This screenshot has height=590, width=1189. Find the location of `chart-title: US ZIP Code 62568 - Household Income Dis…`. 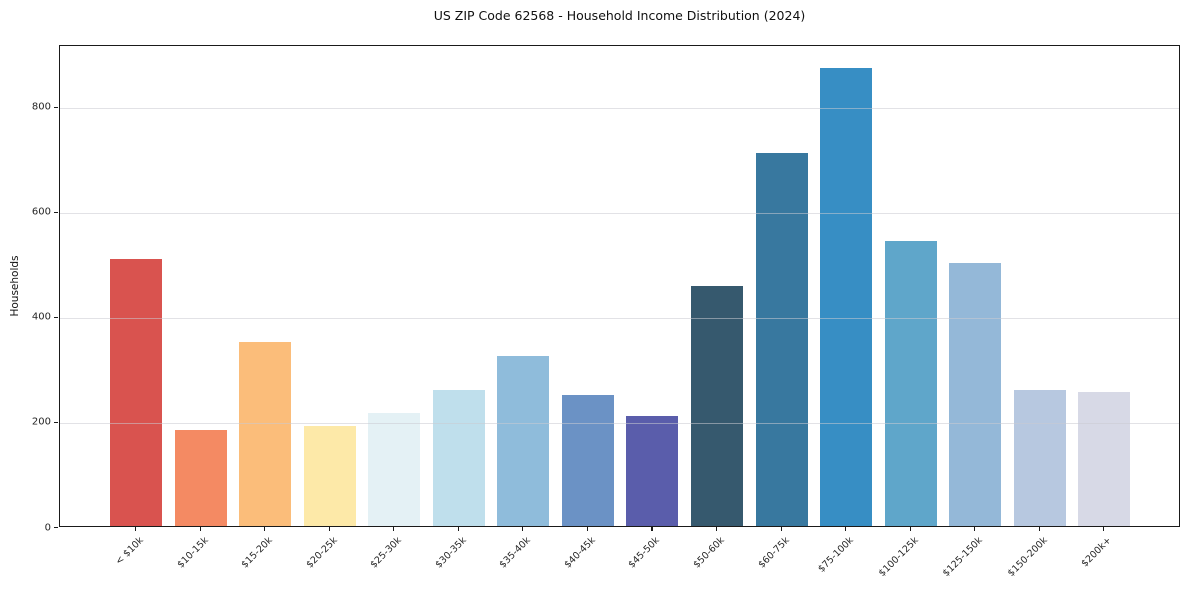

chart-title: US ZIP Code 62568 - Household Income Dis… is located at coordinates (619, 15).